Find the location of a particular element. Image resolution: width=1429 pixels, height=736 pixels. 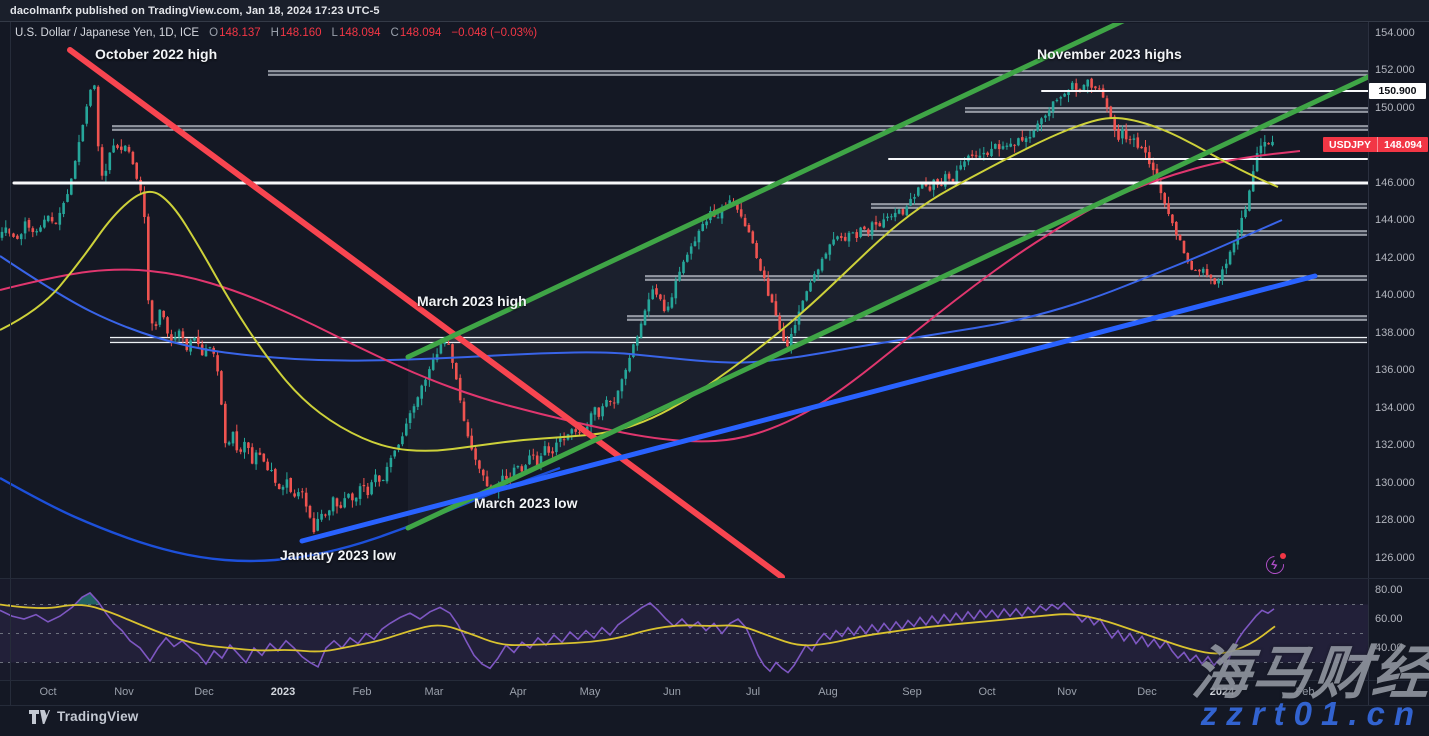

price-tick: 128.000 is located at coordinates (1395, 520).